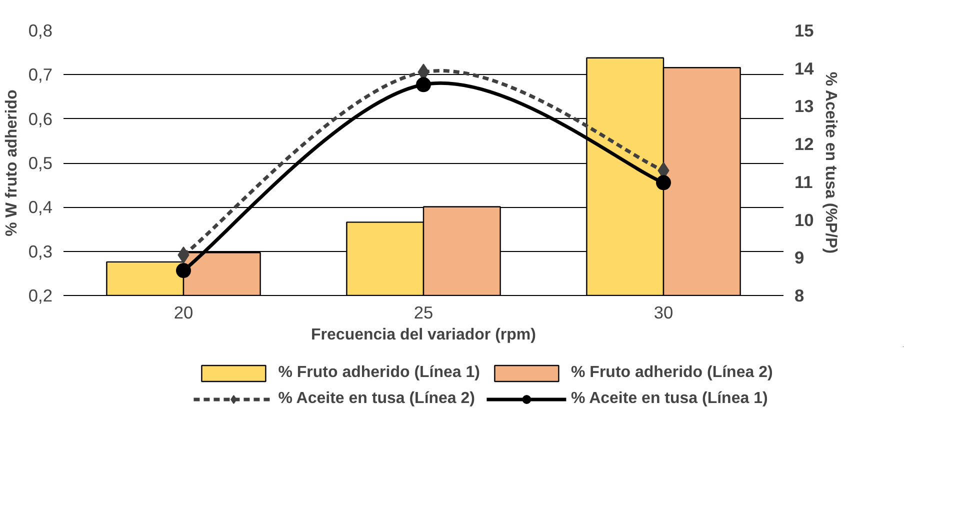 This screenshot has width=963, height=519. I want to click on x-axis-title: Frecuencia del variador (rpm), so click(423, 335).